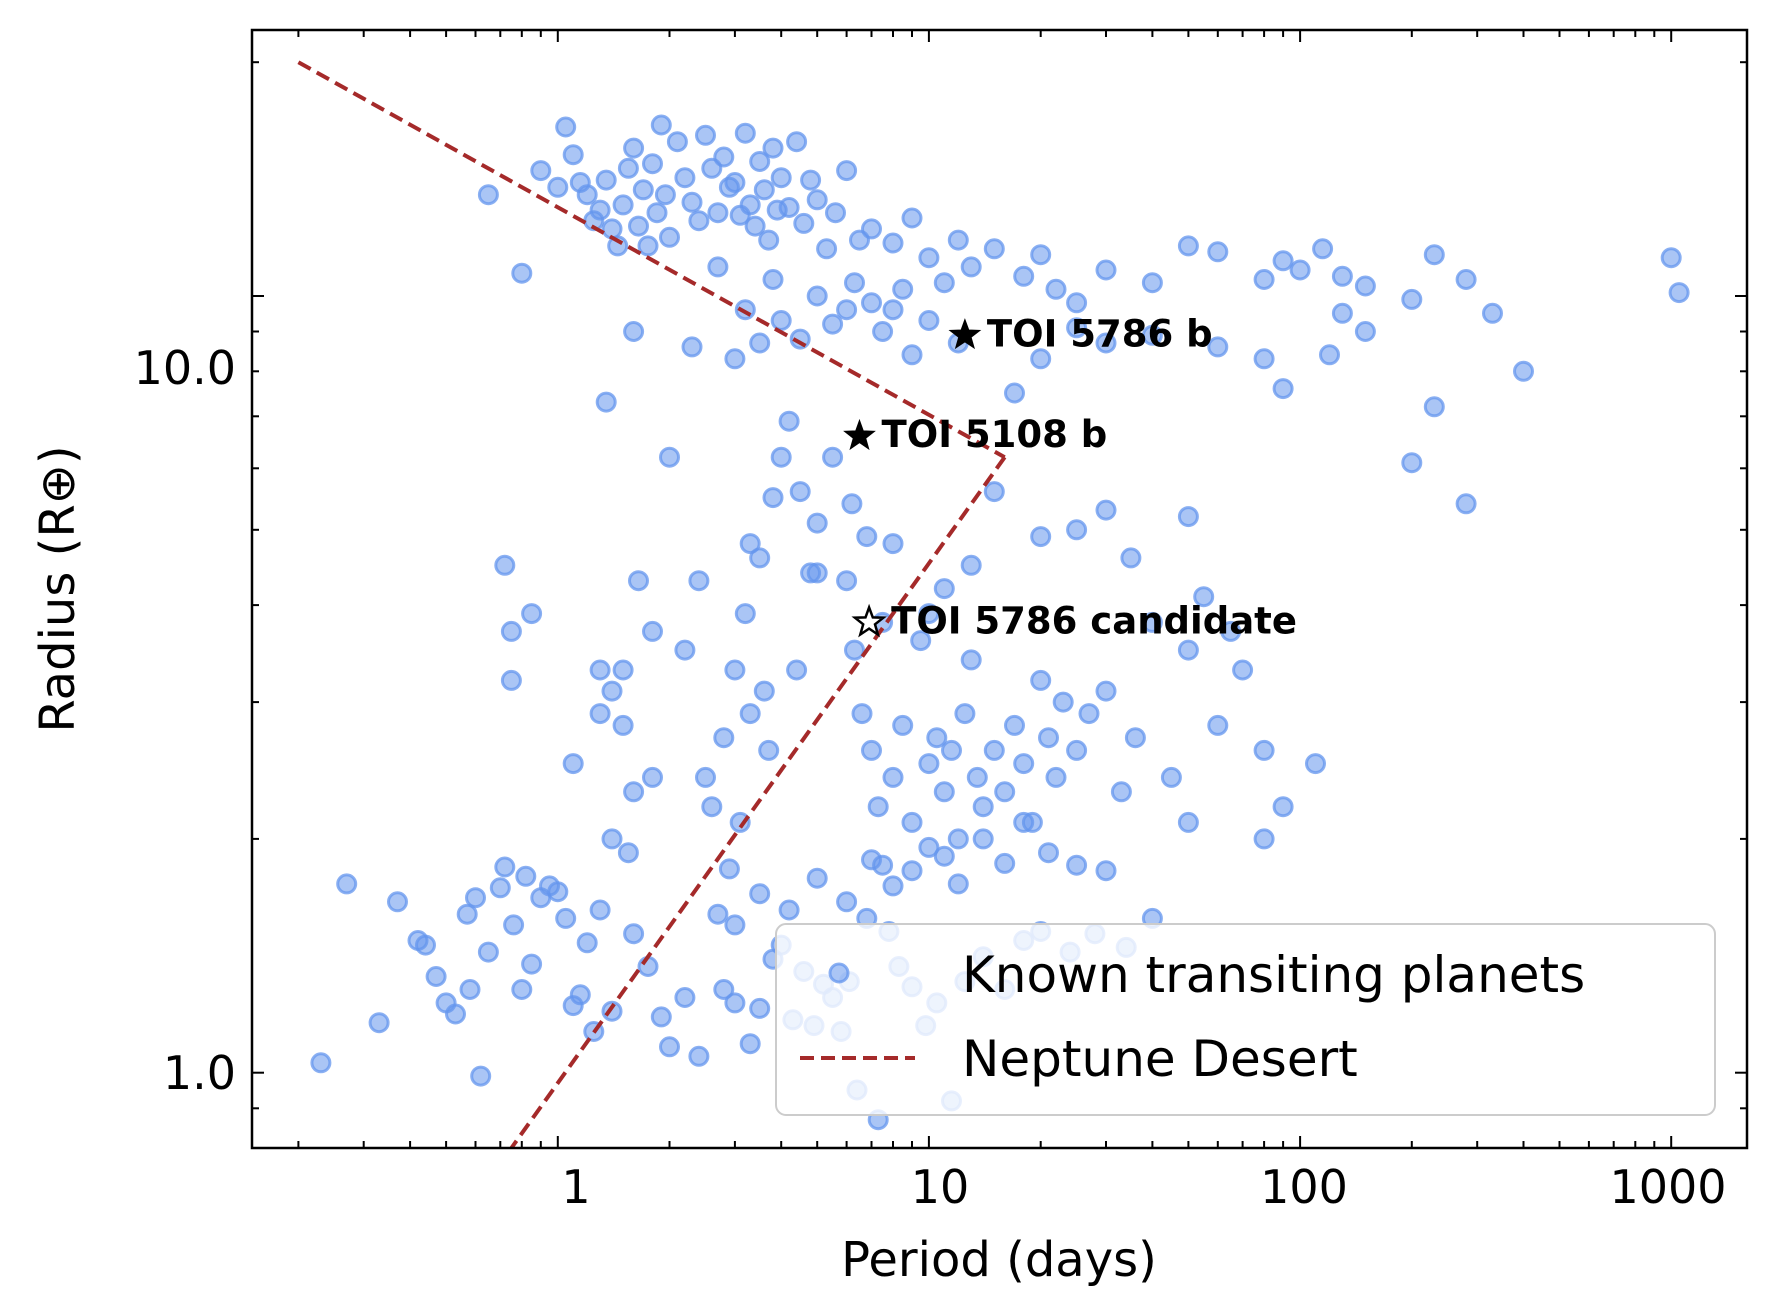 The width and height of the screenshot is (1769, 1314). What do you see at coordinates (839, 973) in the screenshot?
I see `legend-marker-circle` at bounding box center [839, 973].